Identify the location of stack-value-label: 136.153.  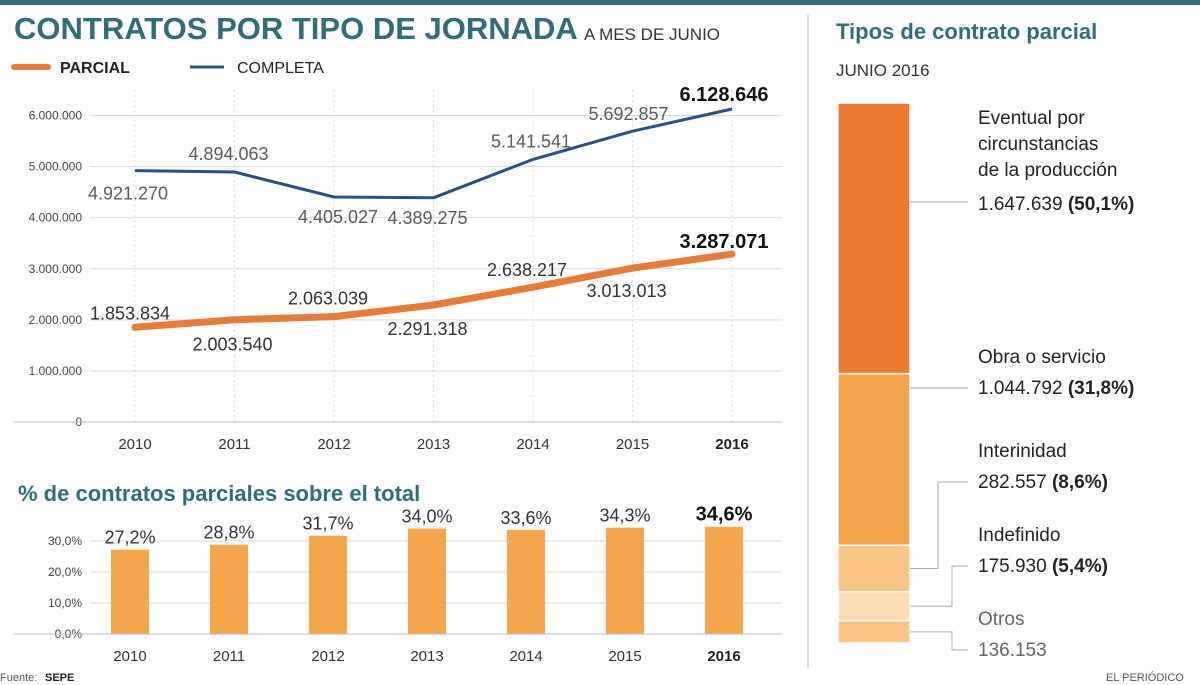
(1012, 650).